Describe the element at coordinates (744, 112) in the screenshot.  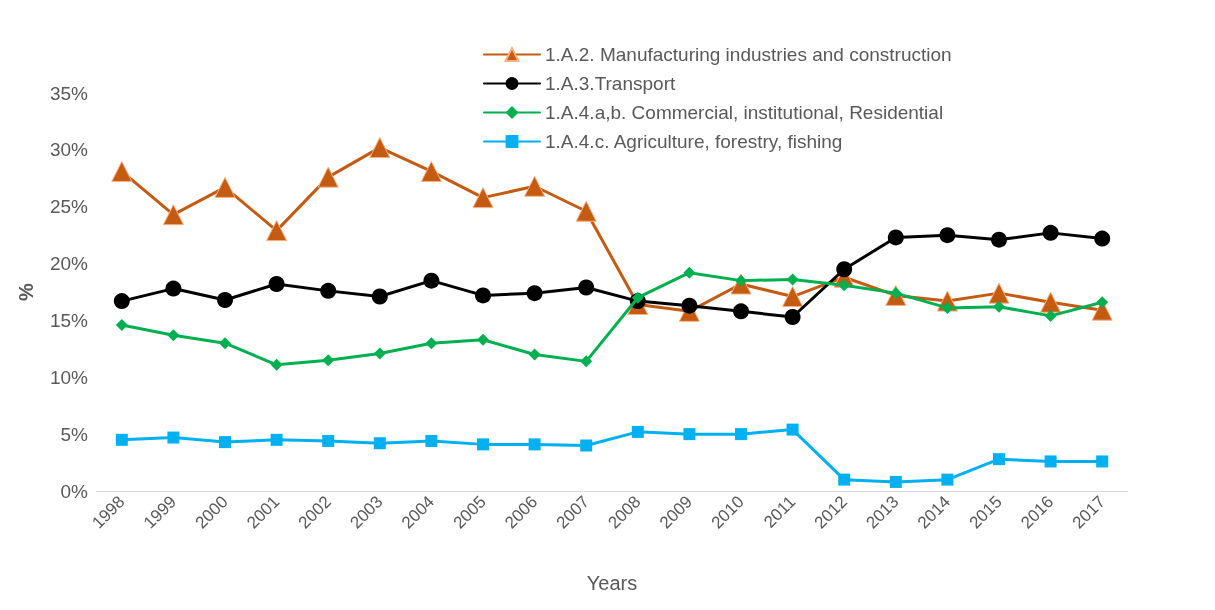
I see `legend-label: 1.A.4.a,b. Commercial, institutional, Residential` at that location.